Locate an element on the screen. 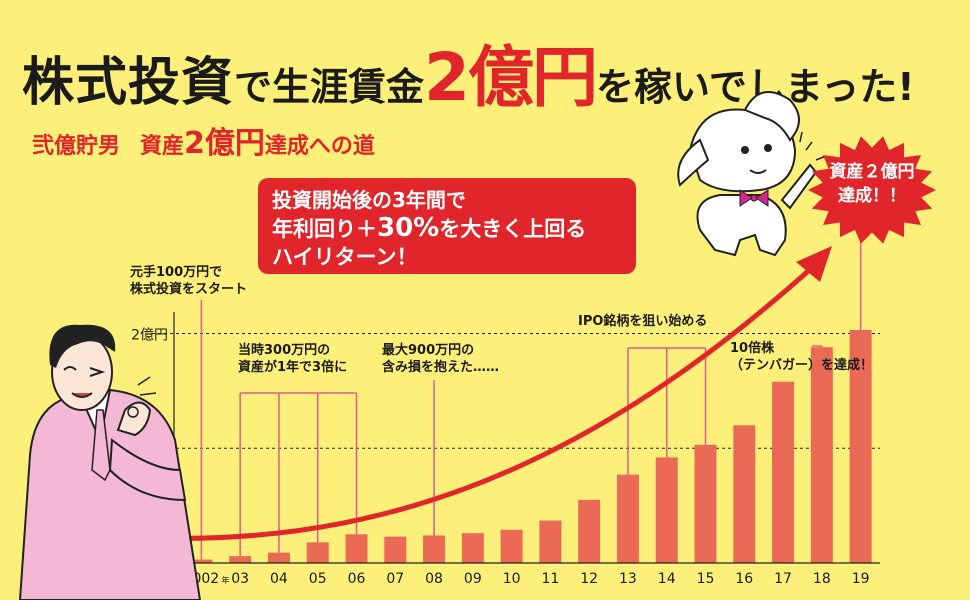  investor-illustration is located at coordinates (110, 462).